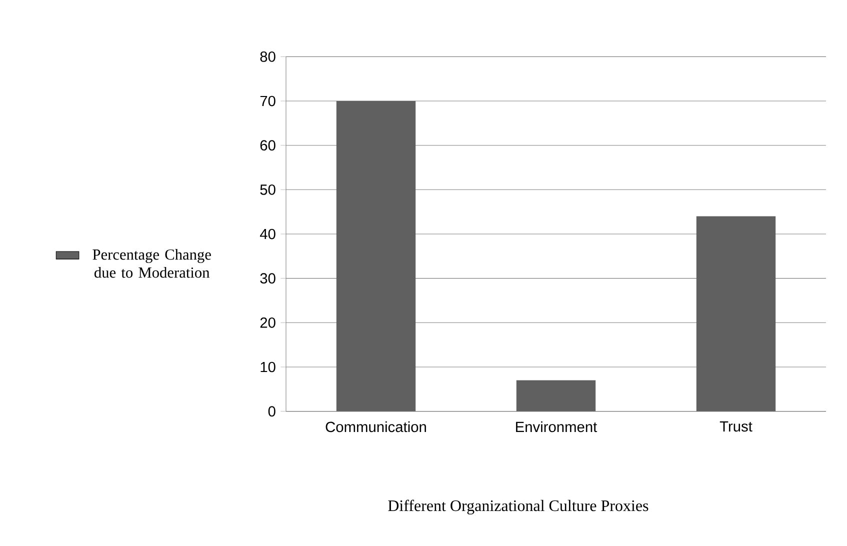  I want to click on y-tick-label: 40, so click(268, 234).